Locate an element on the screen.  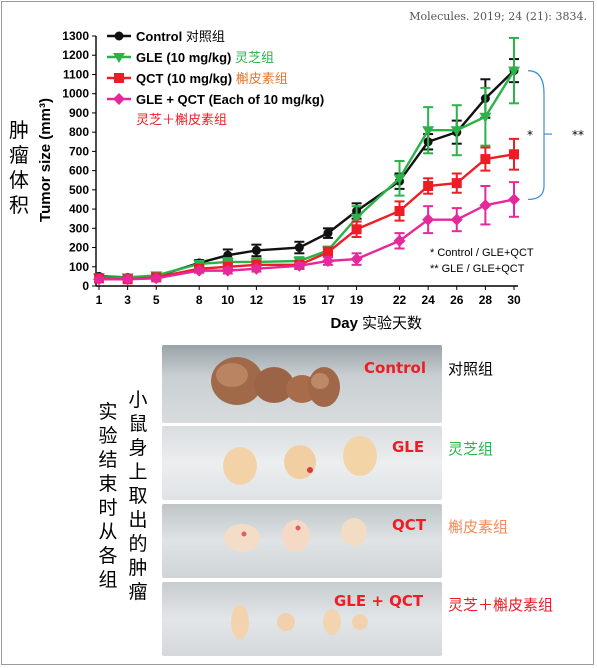
photo-panel-gle: GLE is located at coordinates (302, 463).